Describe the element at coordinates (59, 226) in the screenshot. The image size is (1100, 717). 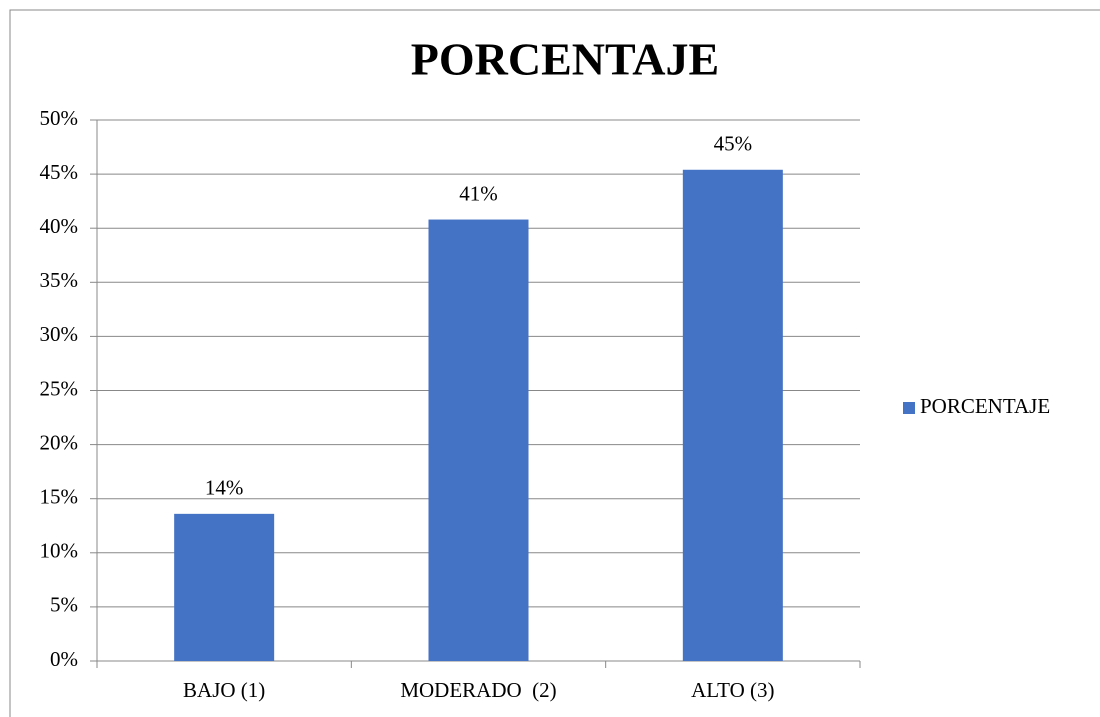
I see `y-tick-label: 40%` at that location.